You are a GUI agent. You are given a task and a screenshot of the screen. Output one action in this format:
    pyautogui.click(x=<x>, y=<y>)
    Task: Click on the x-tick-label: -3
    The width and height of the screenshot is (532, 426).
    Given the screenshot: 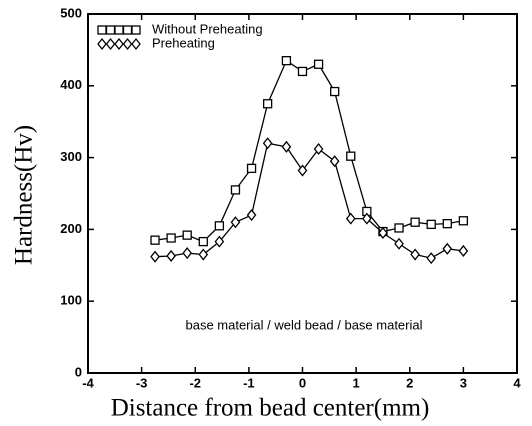 What is the action you would take?
    pyautogui.click(x=142, y=382)
    